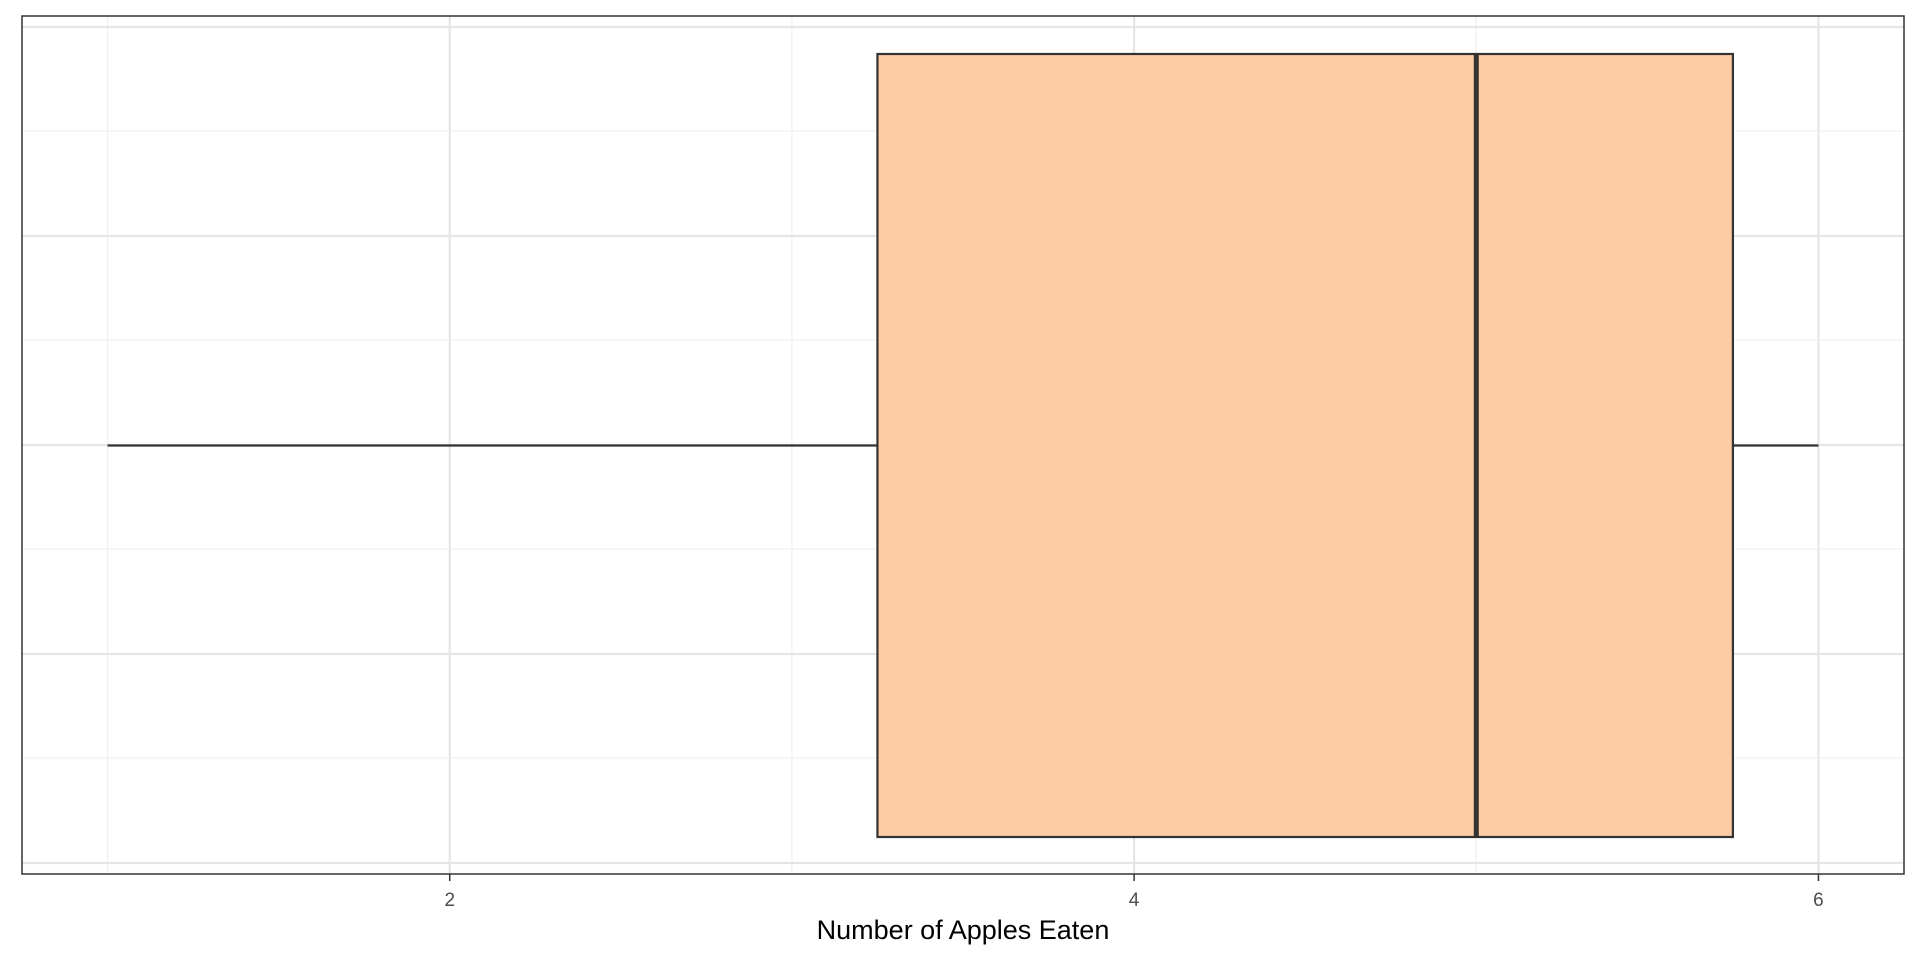 This screenshot has height=960, width=1920. What do you see at coordinates (963, 930) in the screenshot?
I see `x-axis-title: Number of Apples Eaten` at bounding box center [963, 930].